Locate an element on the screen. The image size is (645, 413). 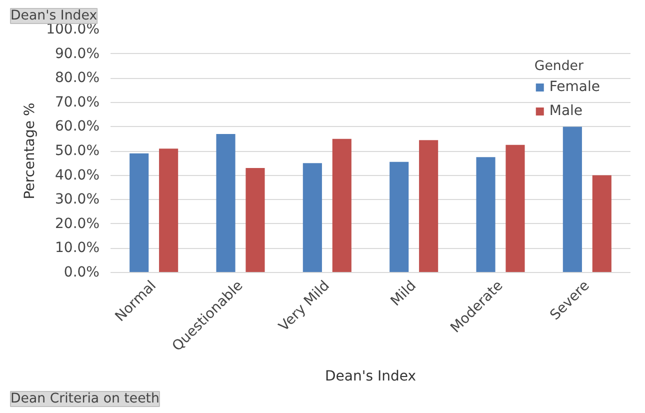
y-tick-label: 70.0% is located at coordinates (77, 102).